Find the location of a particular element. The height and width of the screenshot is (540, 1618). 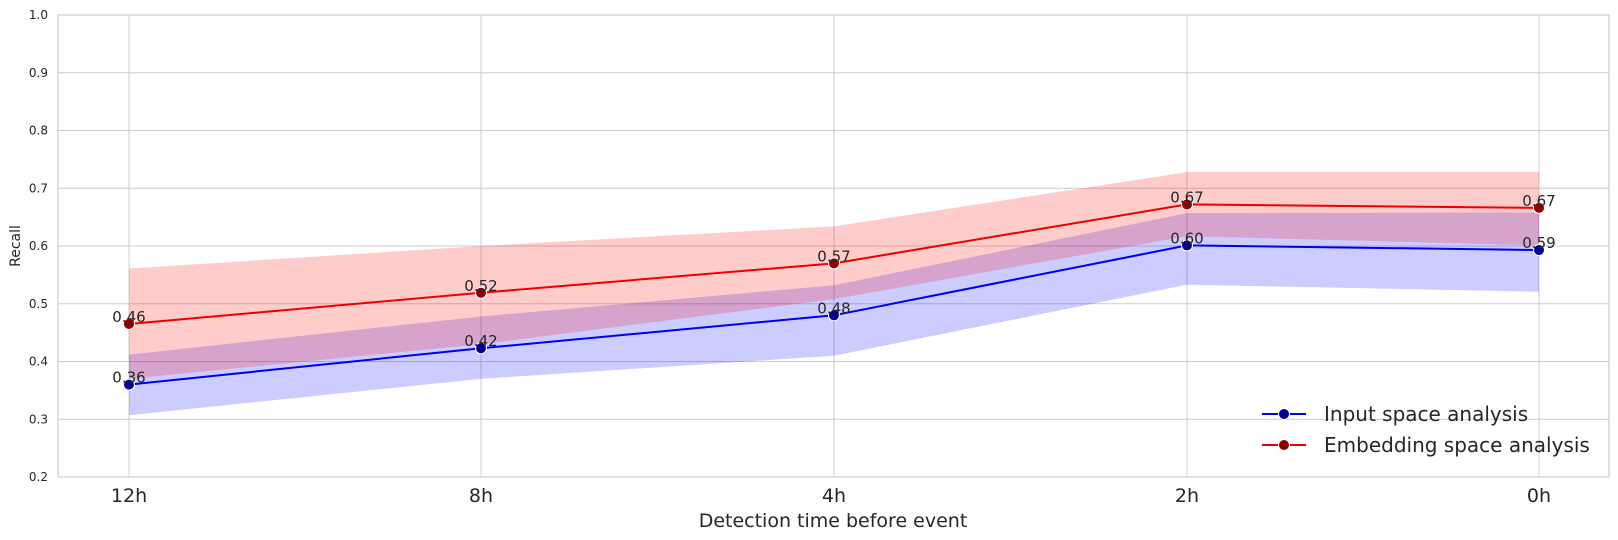

x-tick-label-3: 2h is located at coordinates (1187, 496).